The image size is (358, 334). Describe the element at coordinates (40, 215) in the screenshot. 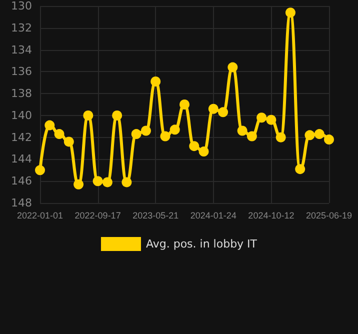

I see `x-tick-label: 2022-01-01` at that location.